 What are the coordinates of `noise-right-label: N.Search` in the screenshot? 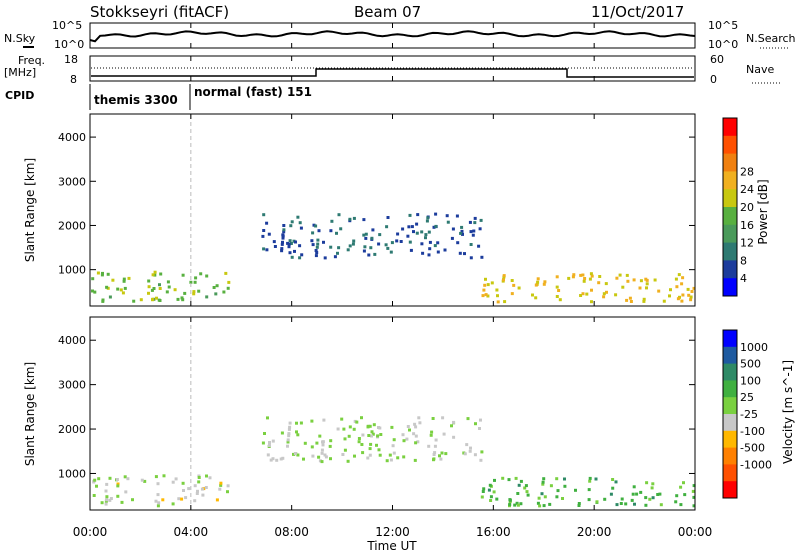 It's located at (771, 38).